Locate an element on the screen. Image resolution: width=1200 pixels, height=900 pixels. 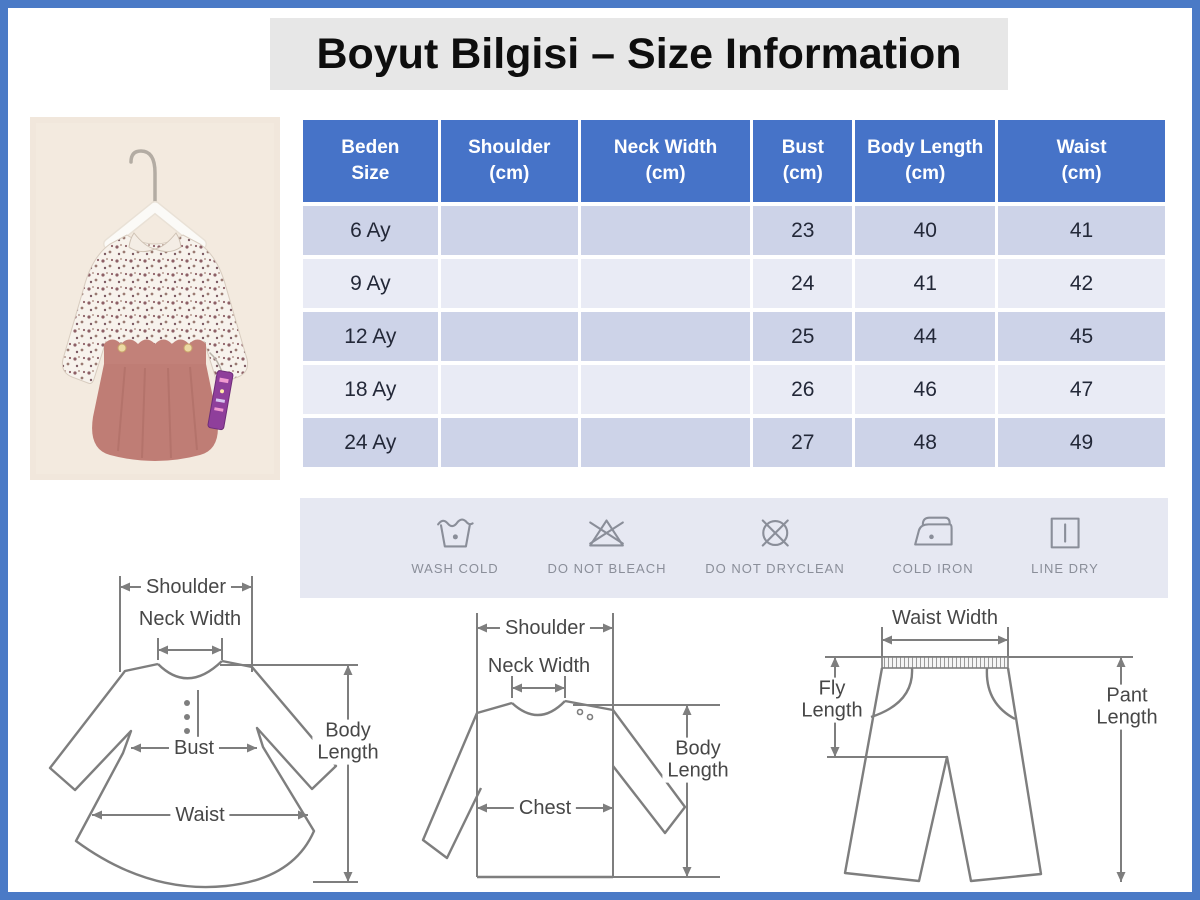
care-label: COLD IRON is located at coordinates (933, 568).